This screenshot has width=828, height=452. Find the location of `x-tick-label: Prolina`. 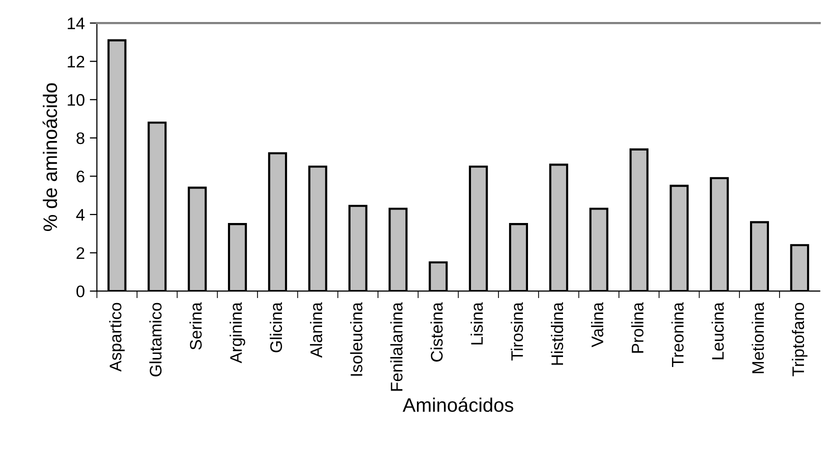

x-tick-label: Prolina is located at coordinates (637, 327).